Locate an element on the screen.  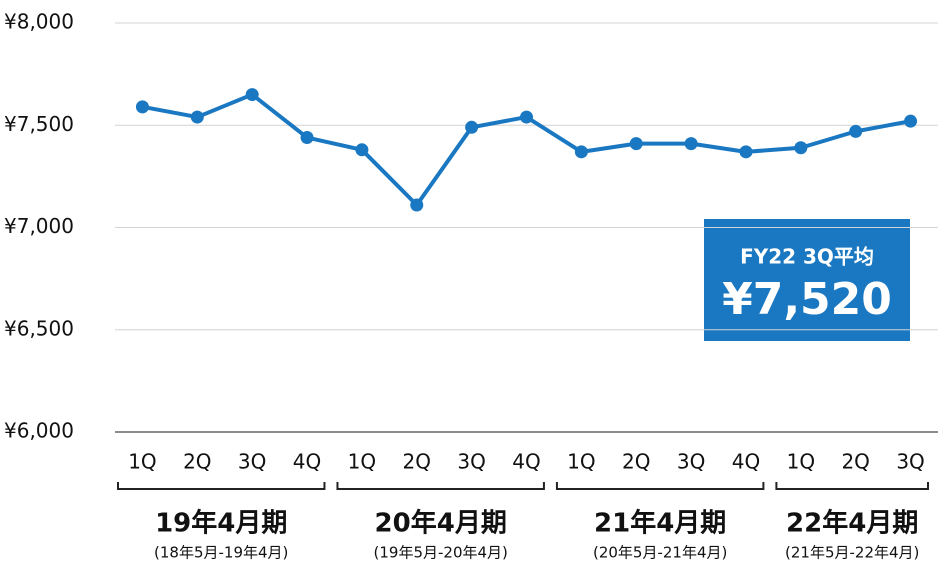
group-label: 20年4月期 is located at coordinates (441, 523).